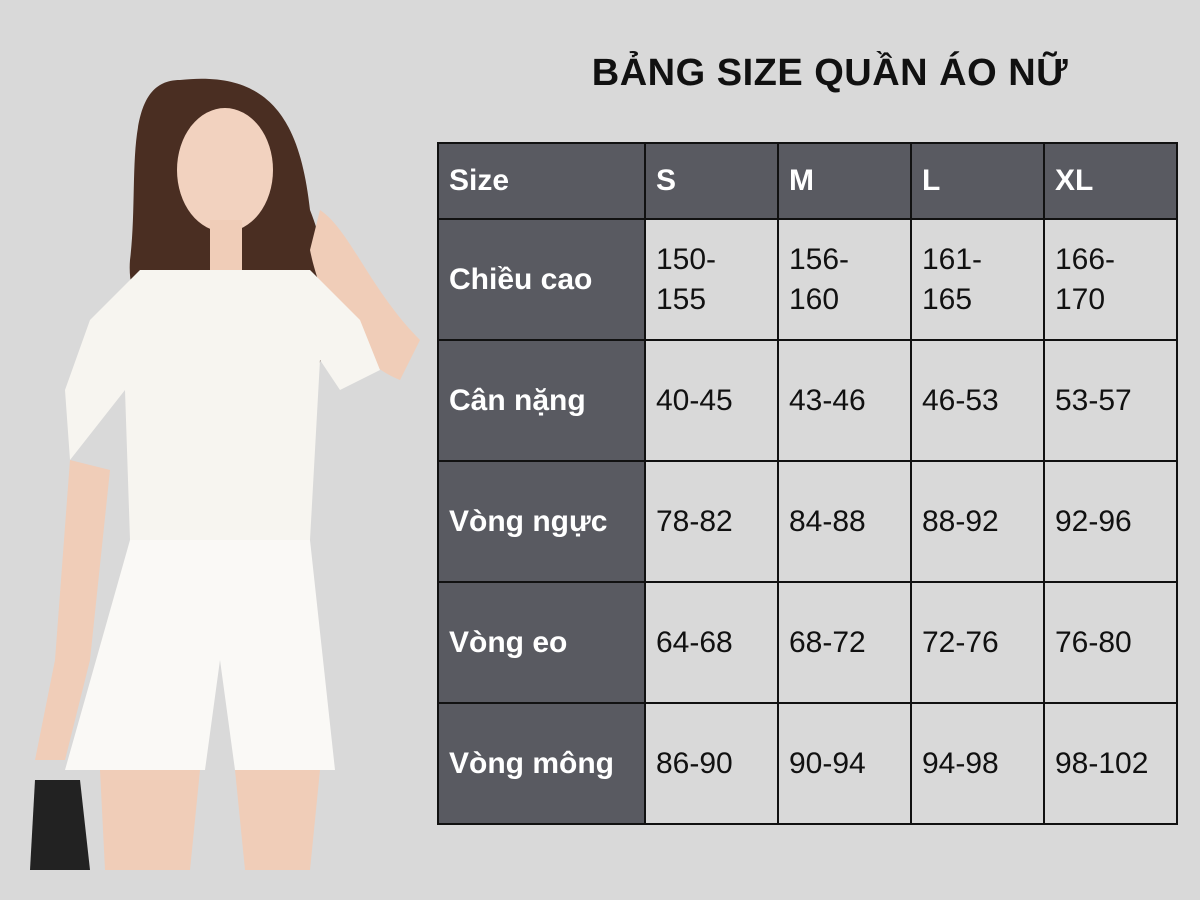 The image size is (1200, 900). Describe the element at coordinates (844, 400) in the screenshot. I see `table-cell: 43-46` at that location.